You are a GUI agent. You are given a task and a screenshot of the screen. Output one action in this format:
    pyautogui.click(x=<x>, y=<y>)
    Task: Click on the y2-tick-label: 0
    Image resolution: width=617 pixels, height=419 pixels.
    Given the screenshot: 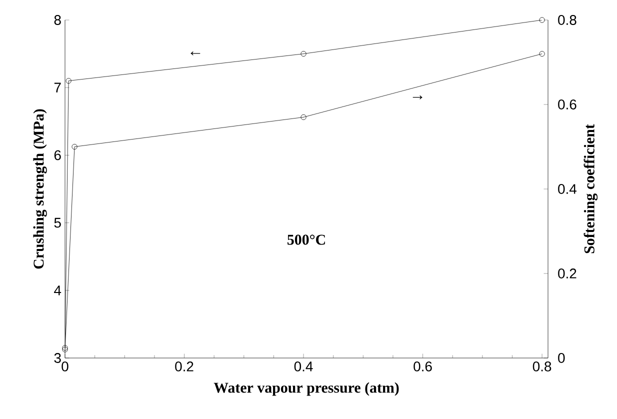 What is the action you would take?
    pyautogui.click(x=561, y=358)
    